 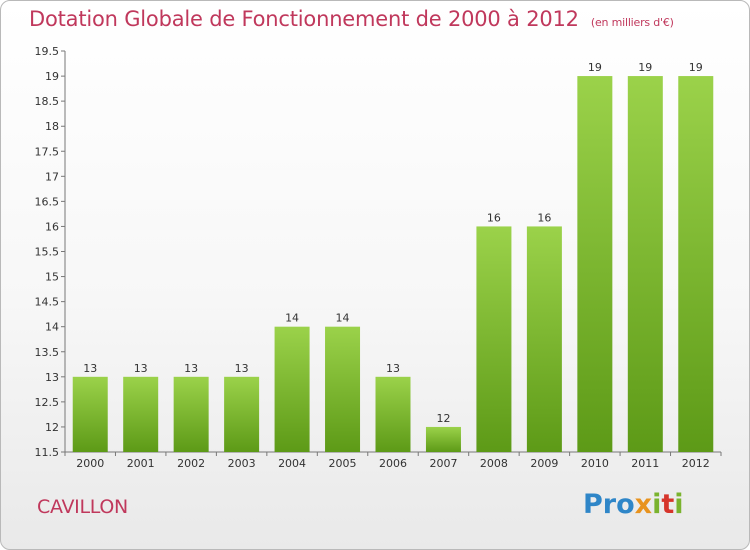 I want to click on commune-name: CAVILLON, so click(x=82, y=507).